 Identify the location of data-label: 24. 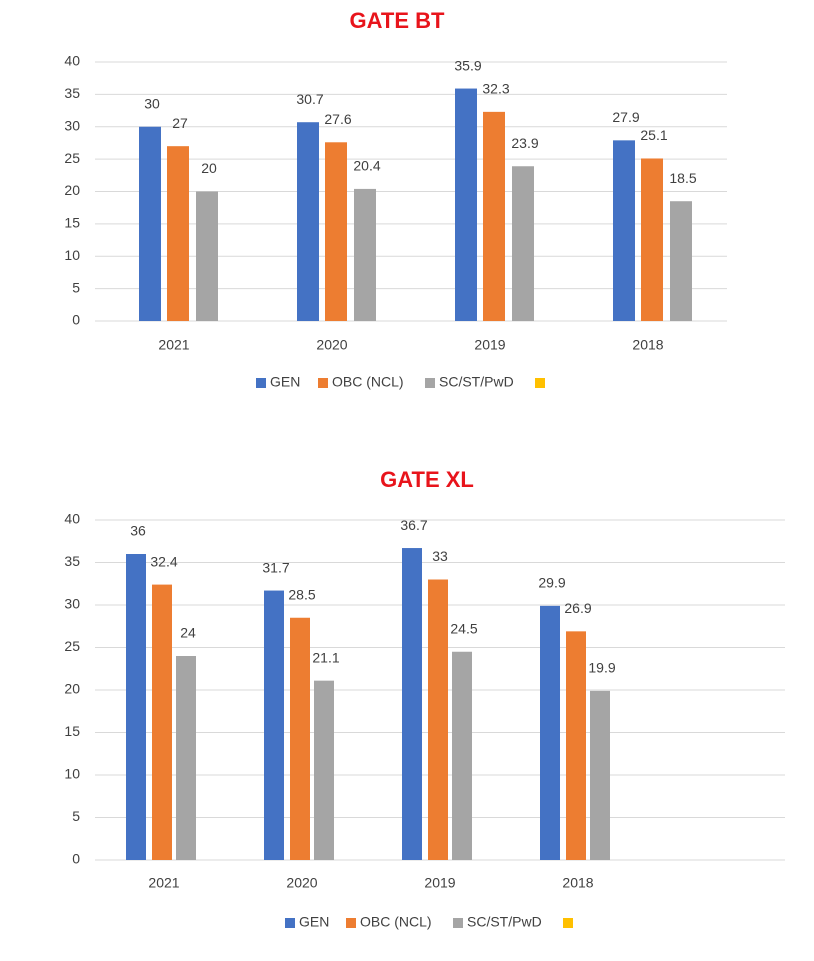
(188, 633).